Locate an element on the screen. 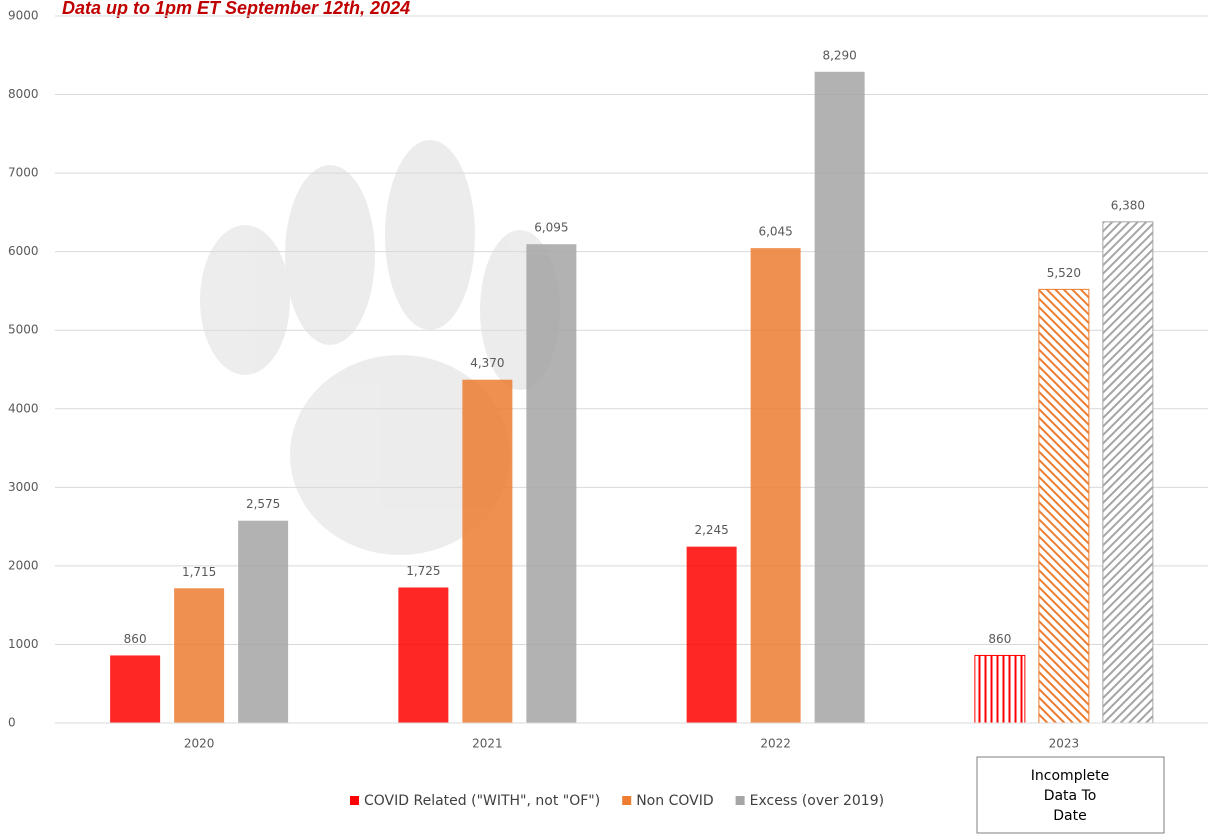  legend-label: Excess (over 2019) is located at coordinates (817, 801).